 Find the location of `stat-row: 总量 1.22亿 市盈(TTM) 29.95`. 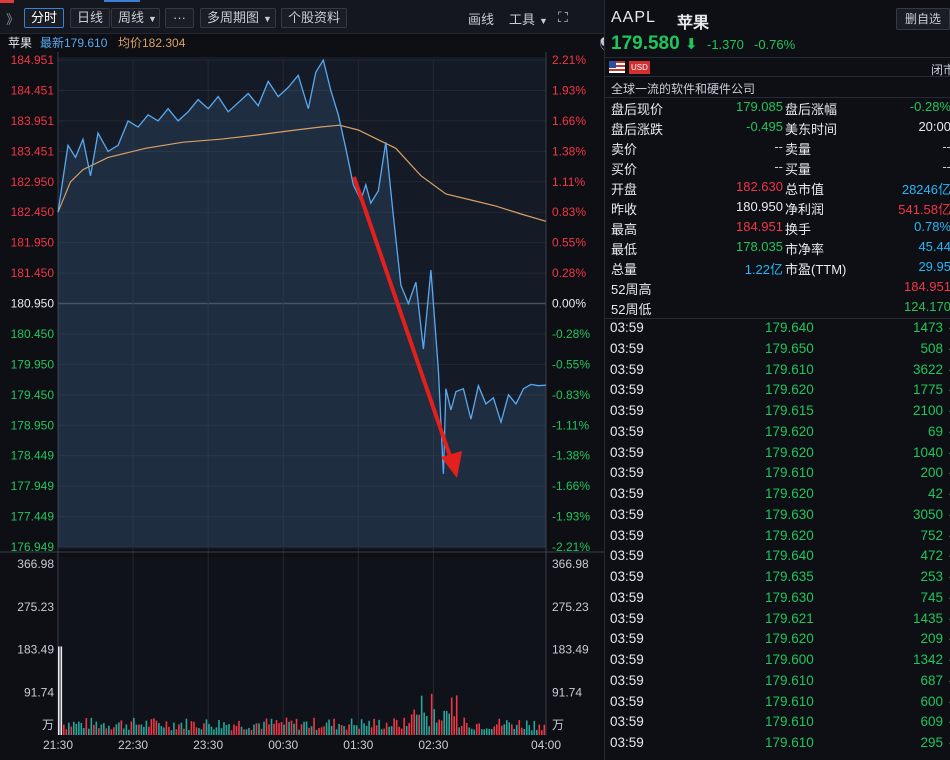

stat-row: 总量 1.22亿 市盈(TTM) 29.95 is located at coordinates (777, 269).